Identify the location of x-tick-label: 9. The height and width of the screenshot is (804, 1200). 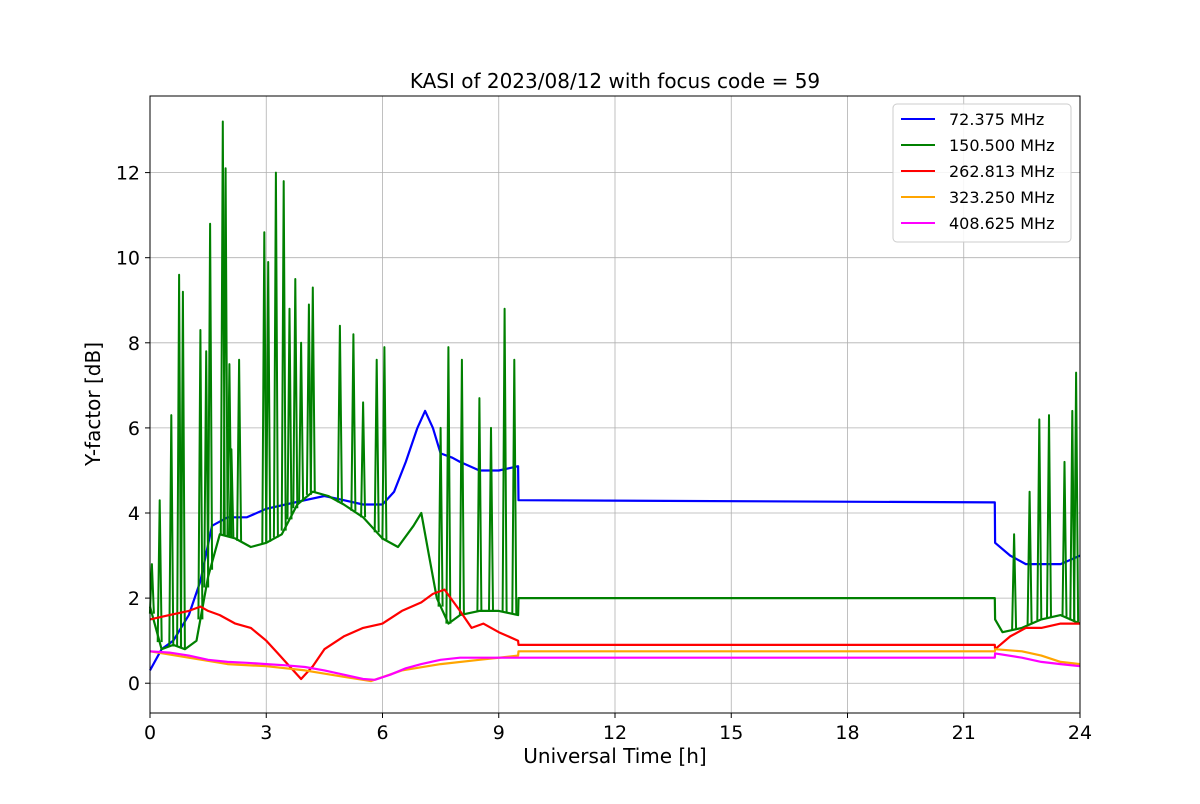
(499, 733).